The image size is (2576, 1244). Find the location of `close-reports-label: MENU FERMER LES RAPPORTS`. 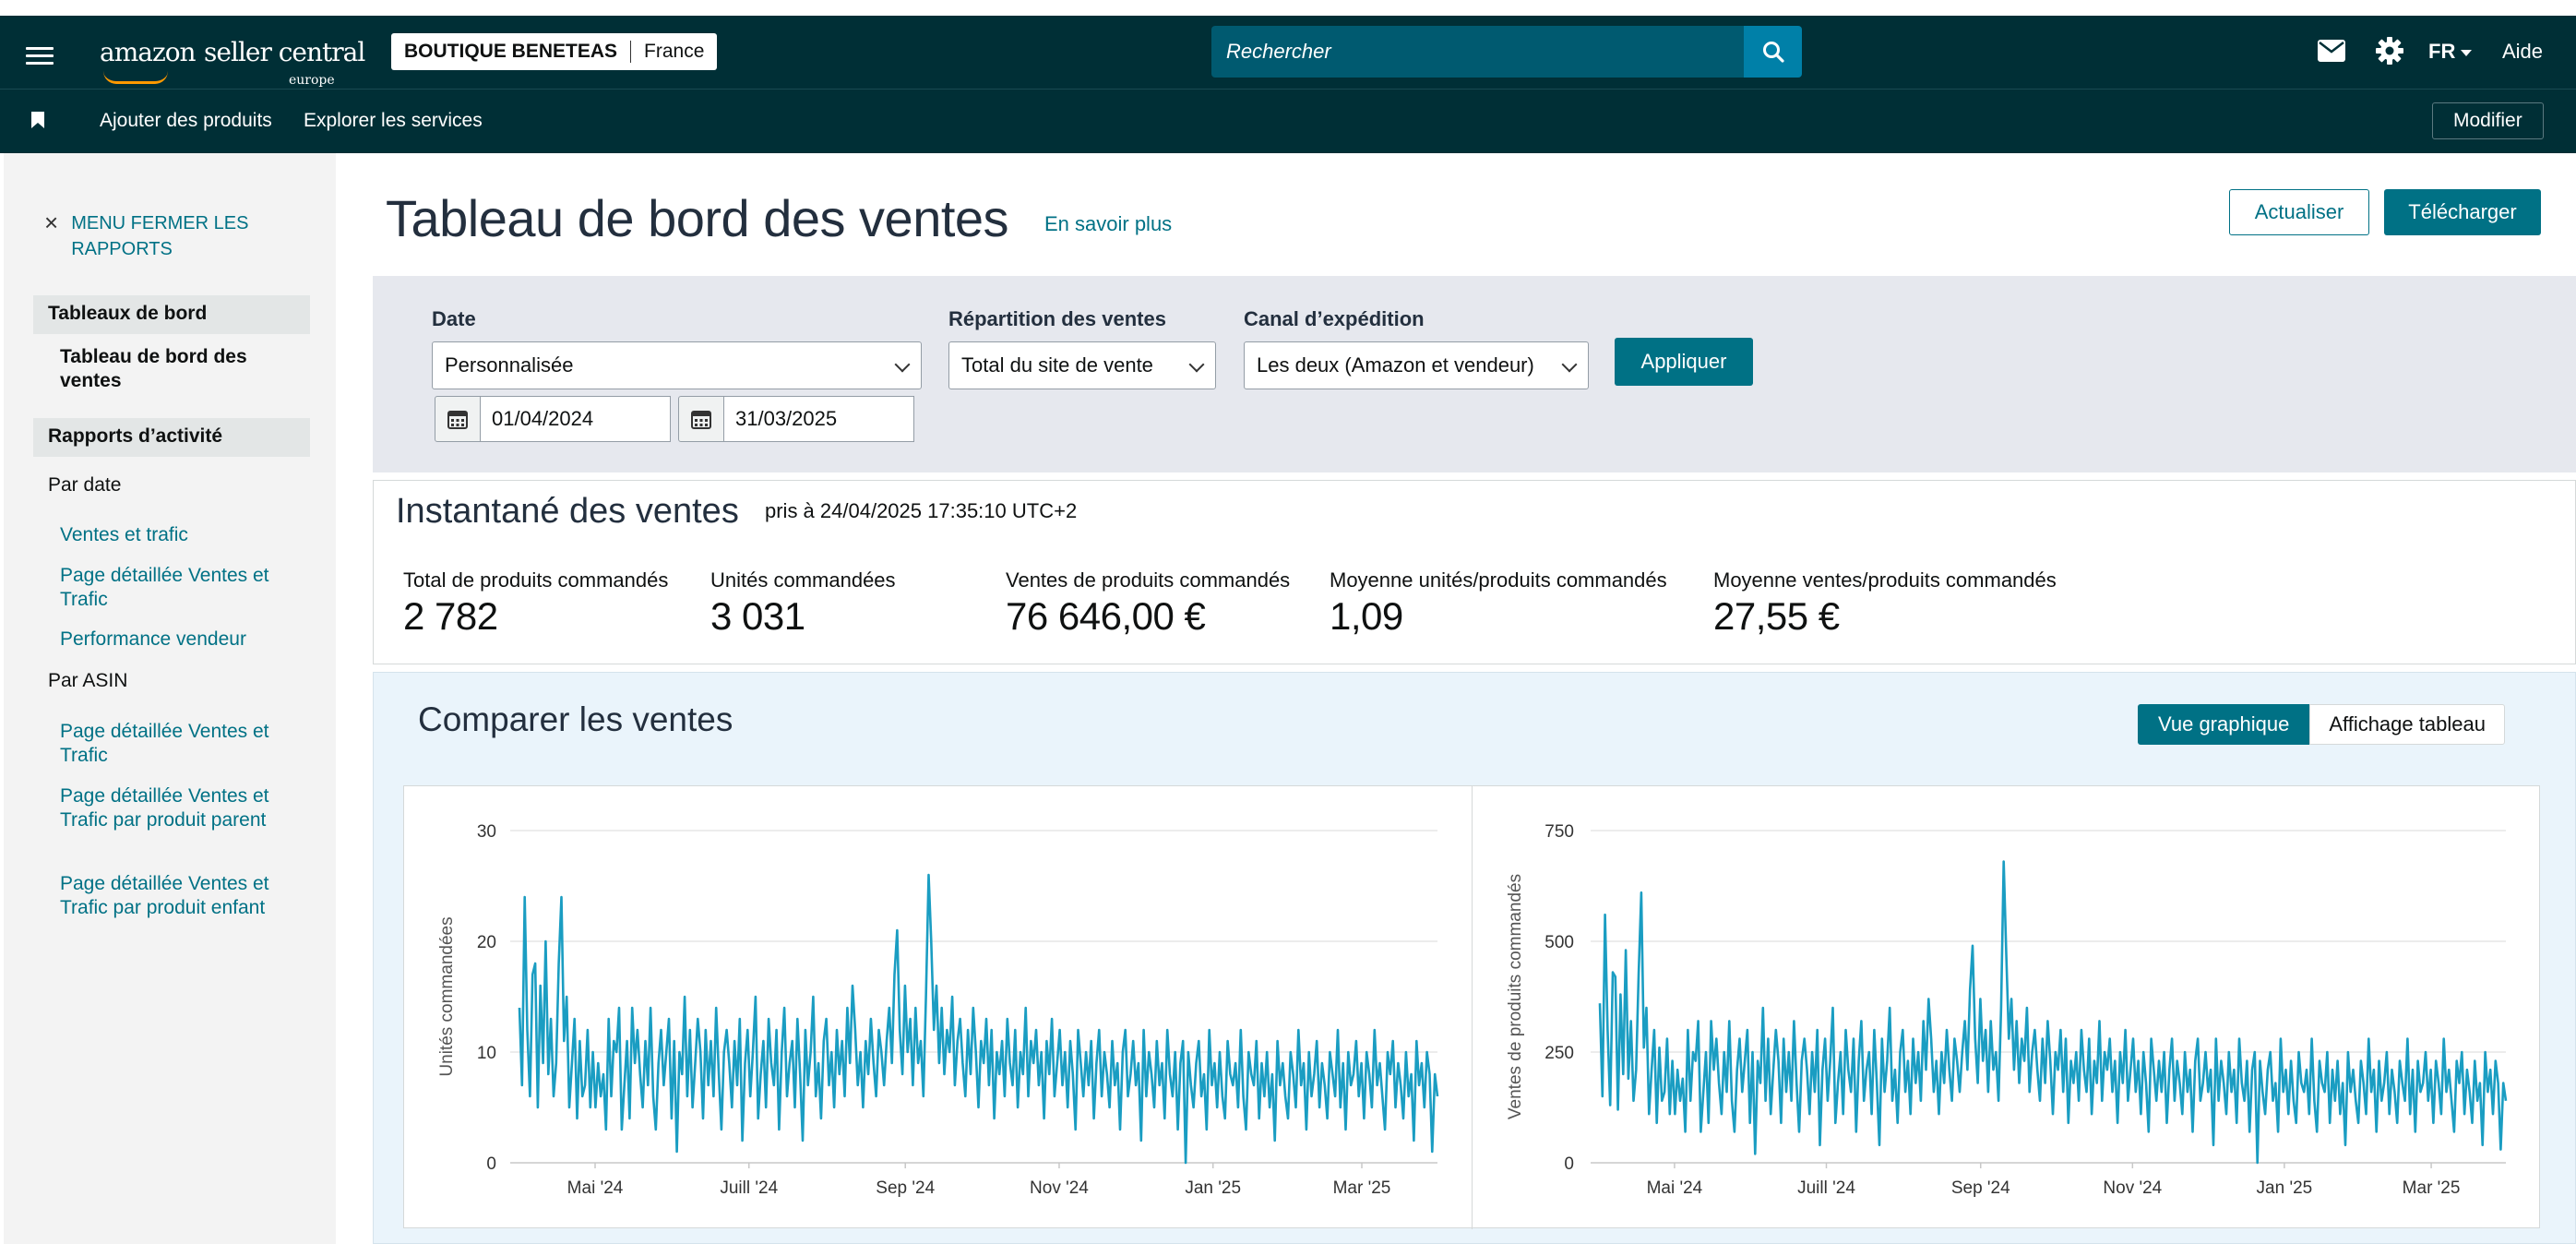

close-reports-label: MENU FERMER LES RAPPORTS is located at coordinates (160, 236).